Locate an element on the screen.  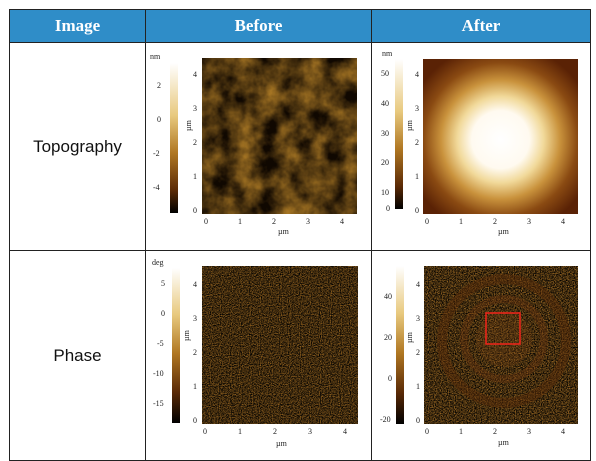
colorbar-tick: -2 is located at coordinates (156, 153).